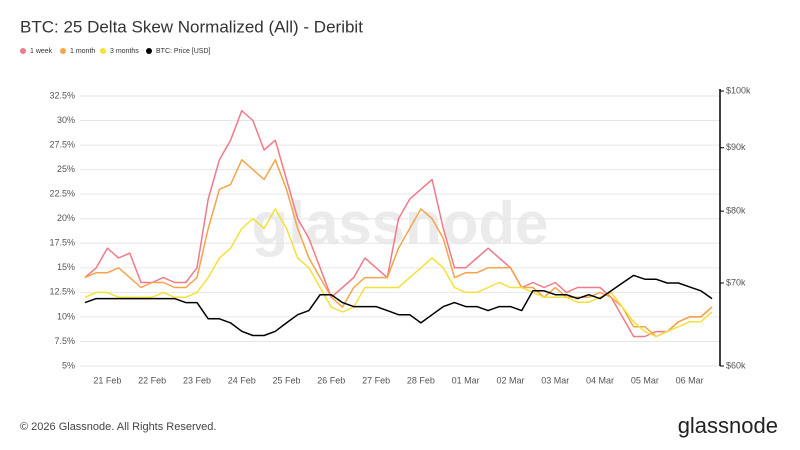 Image resolution: width=800 pixels, height=450 pixels. Describe the element at coordinates (728, 425) in the screenshot. I see `logo: glassnode` at that location.